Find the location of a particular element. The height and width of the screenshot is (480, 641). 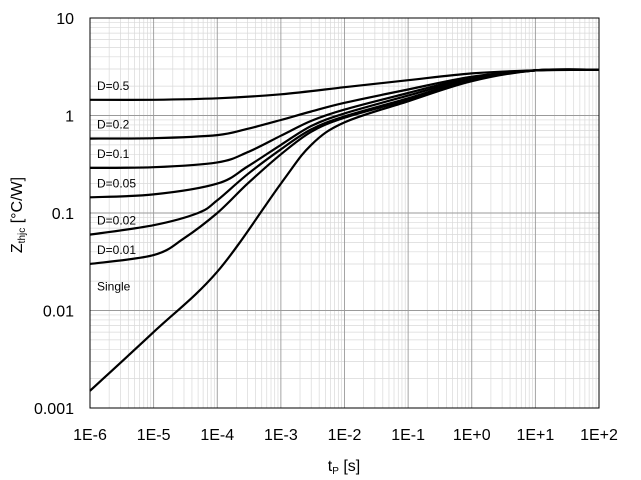

x-tick-labels: 1E-6 1E-5 1E-4 1E-3 1E-2 1E-1 1E+0 1E+1 1E+2 is located at coordinates (345, 435).